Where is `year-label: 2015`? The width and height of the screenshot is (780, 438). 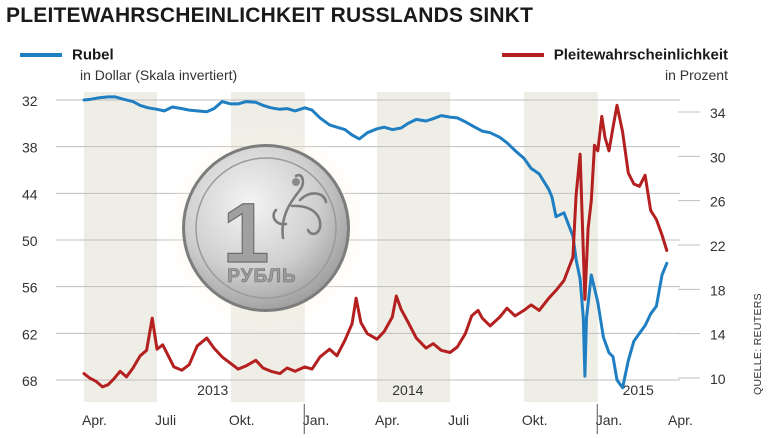
year-label: 2015 is located at coordinates (638, 390).